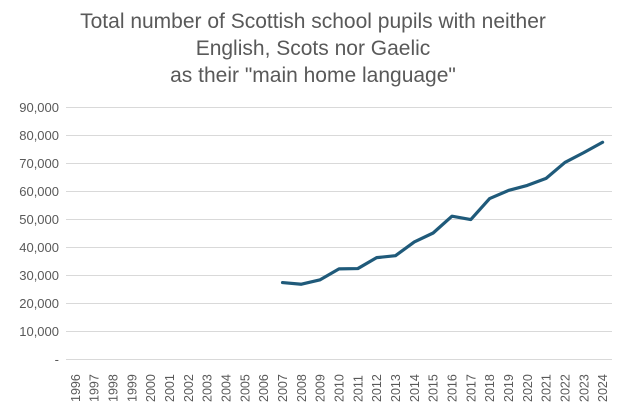 The width and height of the screenshot is (627, 405). Describe the element at coordinates (39, 107) in the screenshot. I see `y-tick-label: 90,000` at that location.